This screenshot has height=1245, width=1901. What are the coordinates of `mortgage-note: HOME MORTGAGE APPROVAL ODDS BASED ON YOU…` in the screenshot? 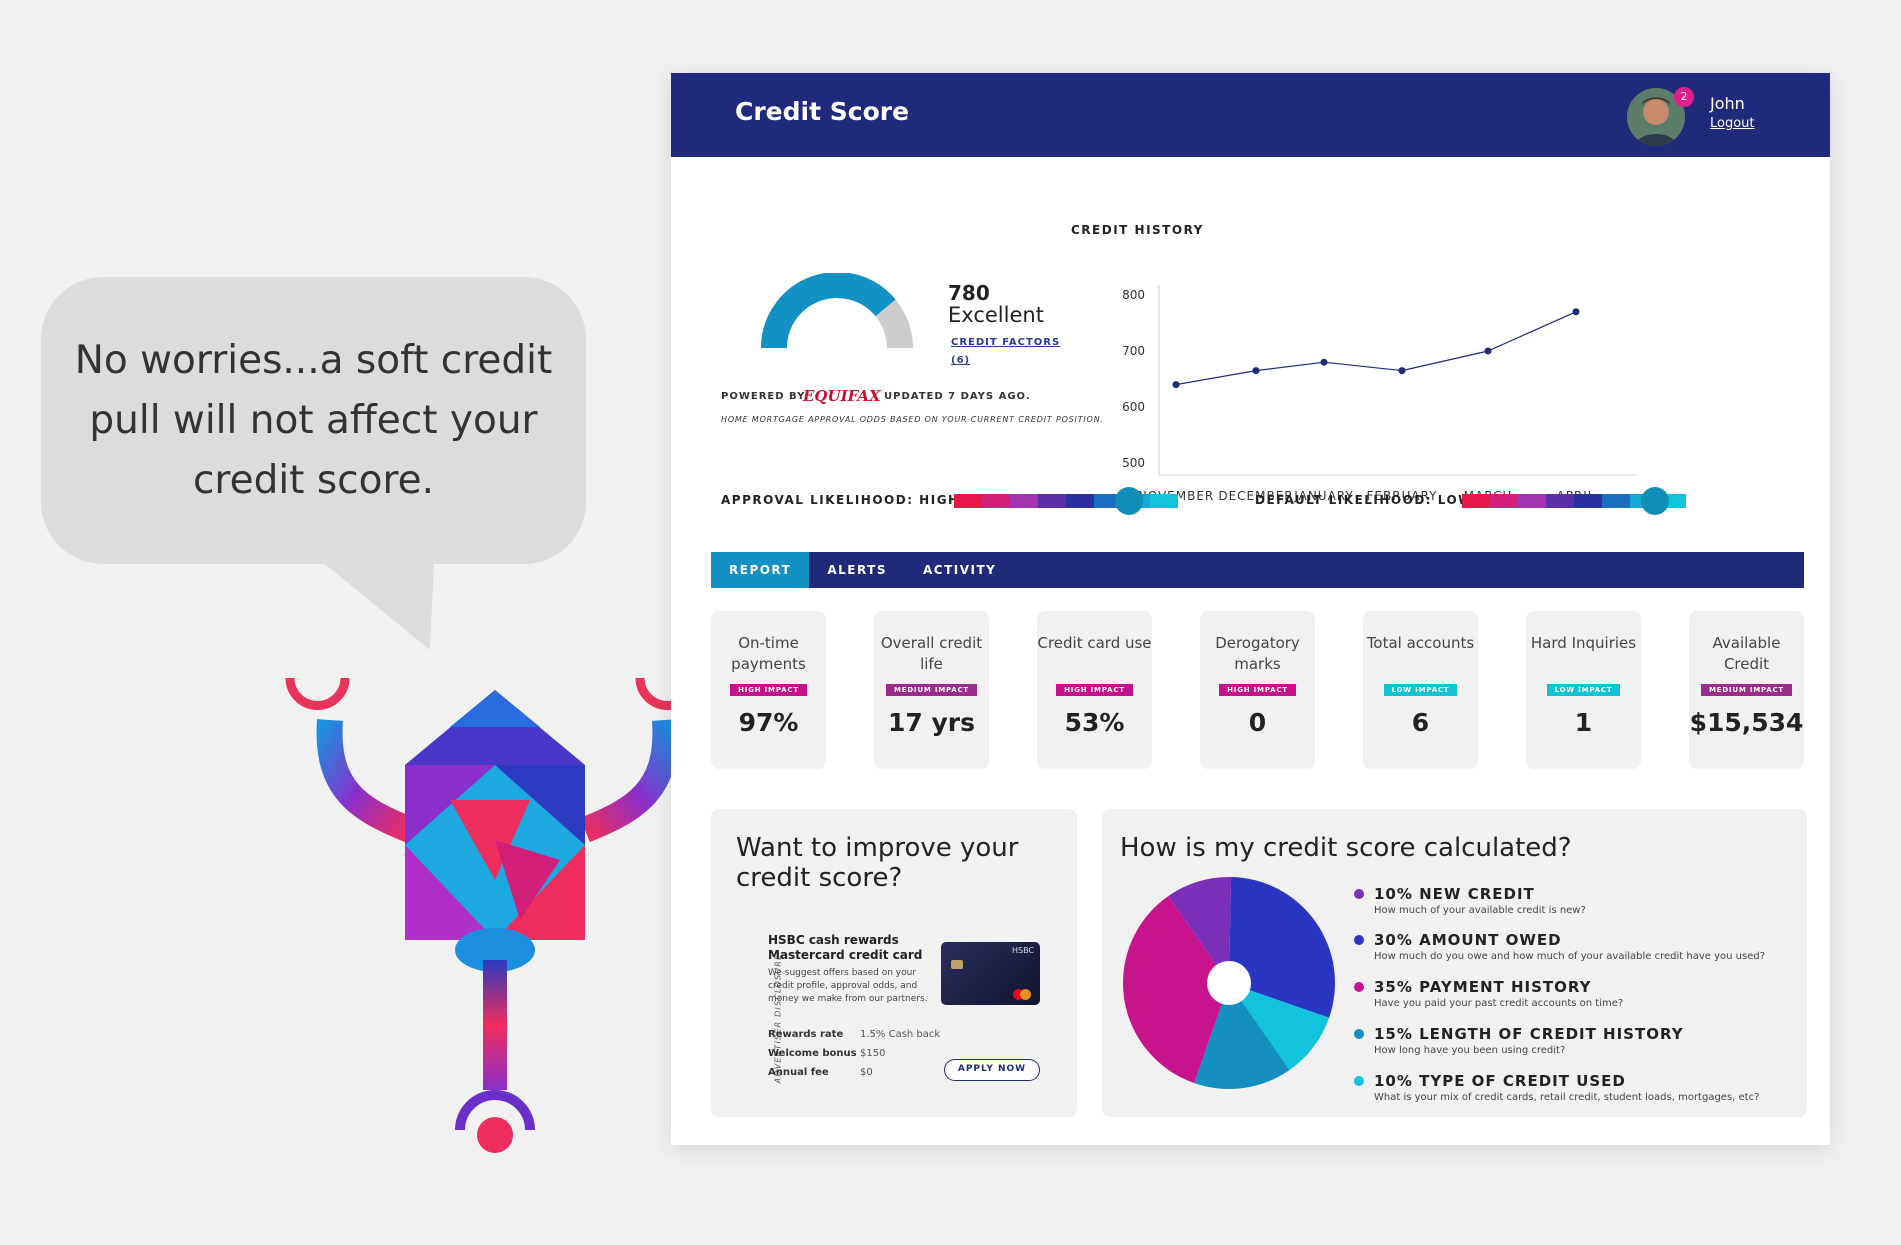 It's located at (912, 419).